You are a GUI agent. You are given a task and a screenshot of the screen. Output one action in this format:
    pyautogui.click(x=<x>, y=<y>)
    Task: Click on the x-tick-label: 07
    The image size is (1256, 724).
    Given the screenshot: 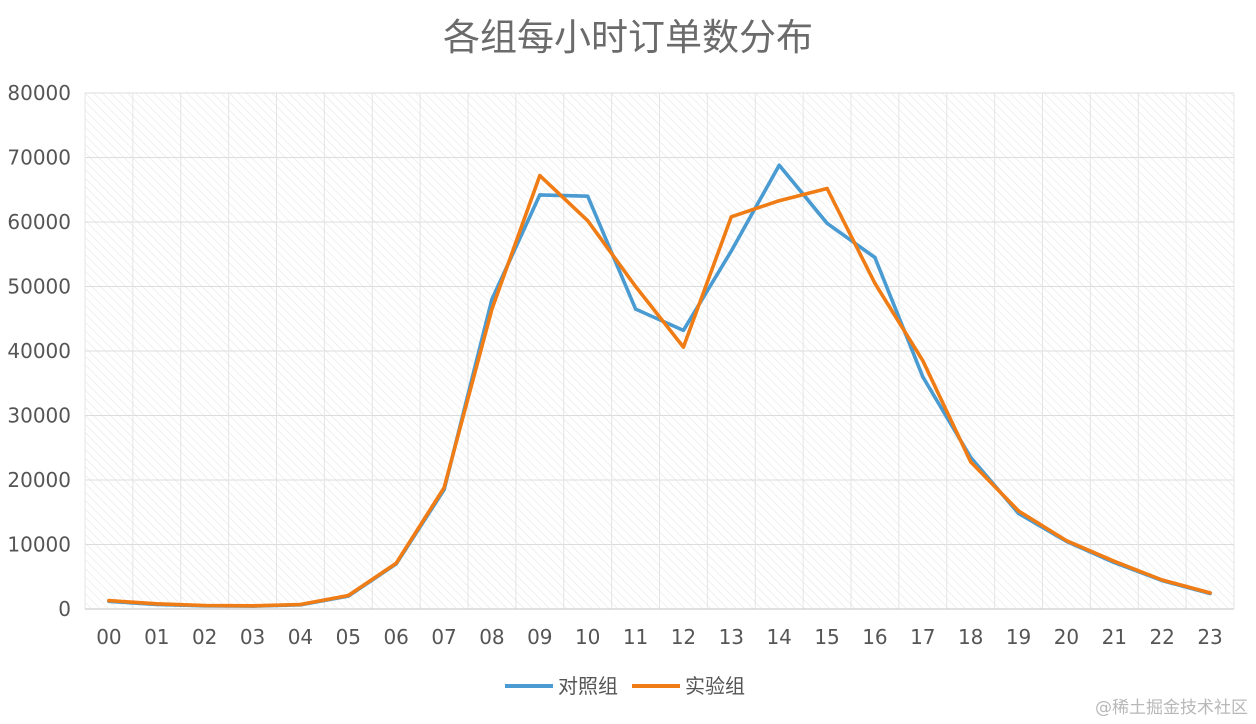 What is the action you would take?
    pyautogui.click(x=443, y=637)
    